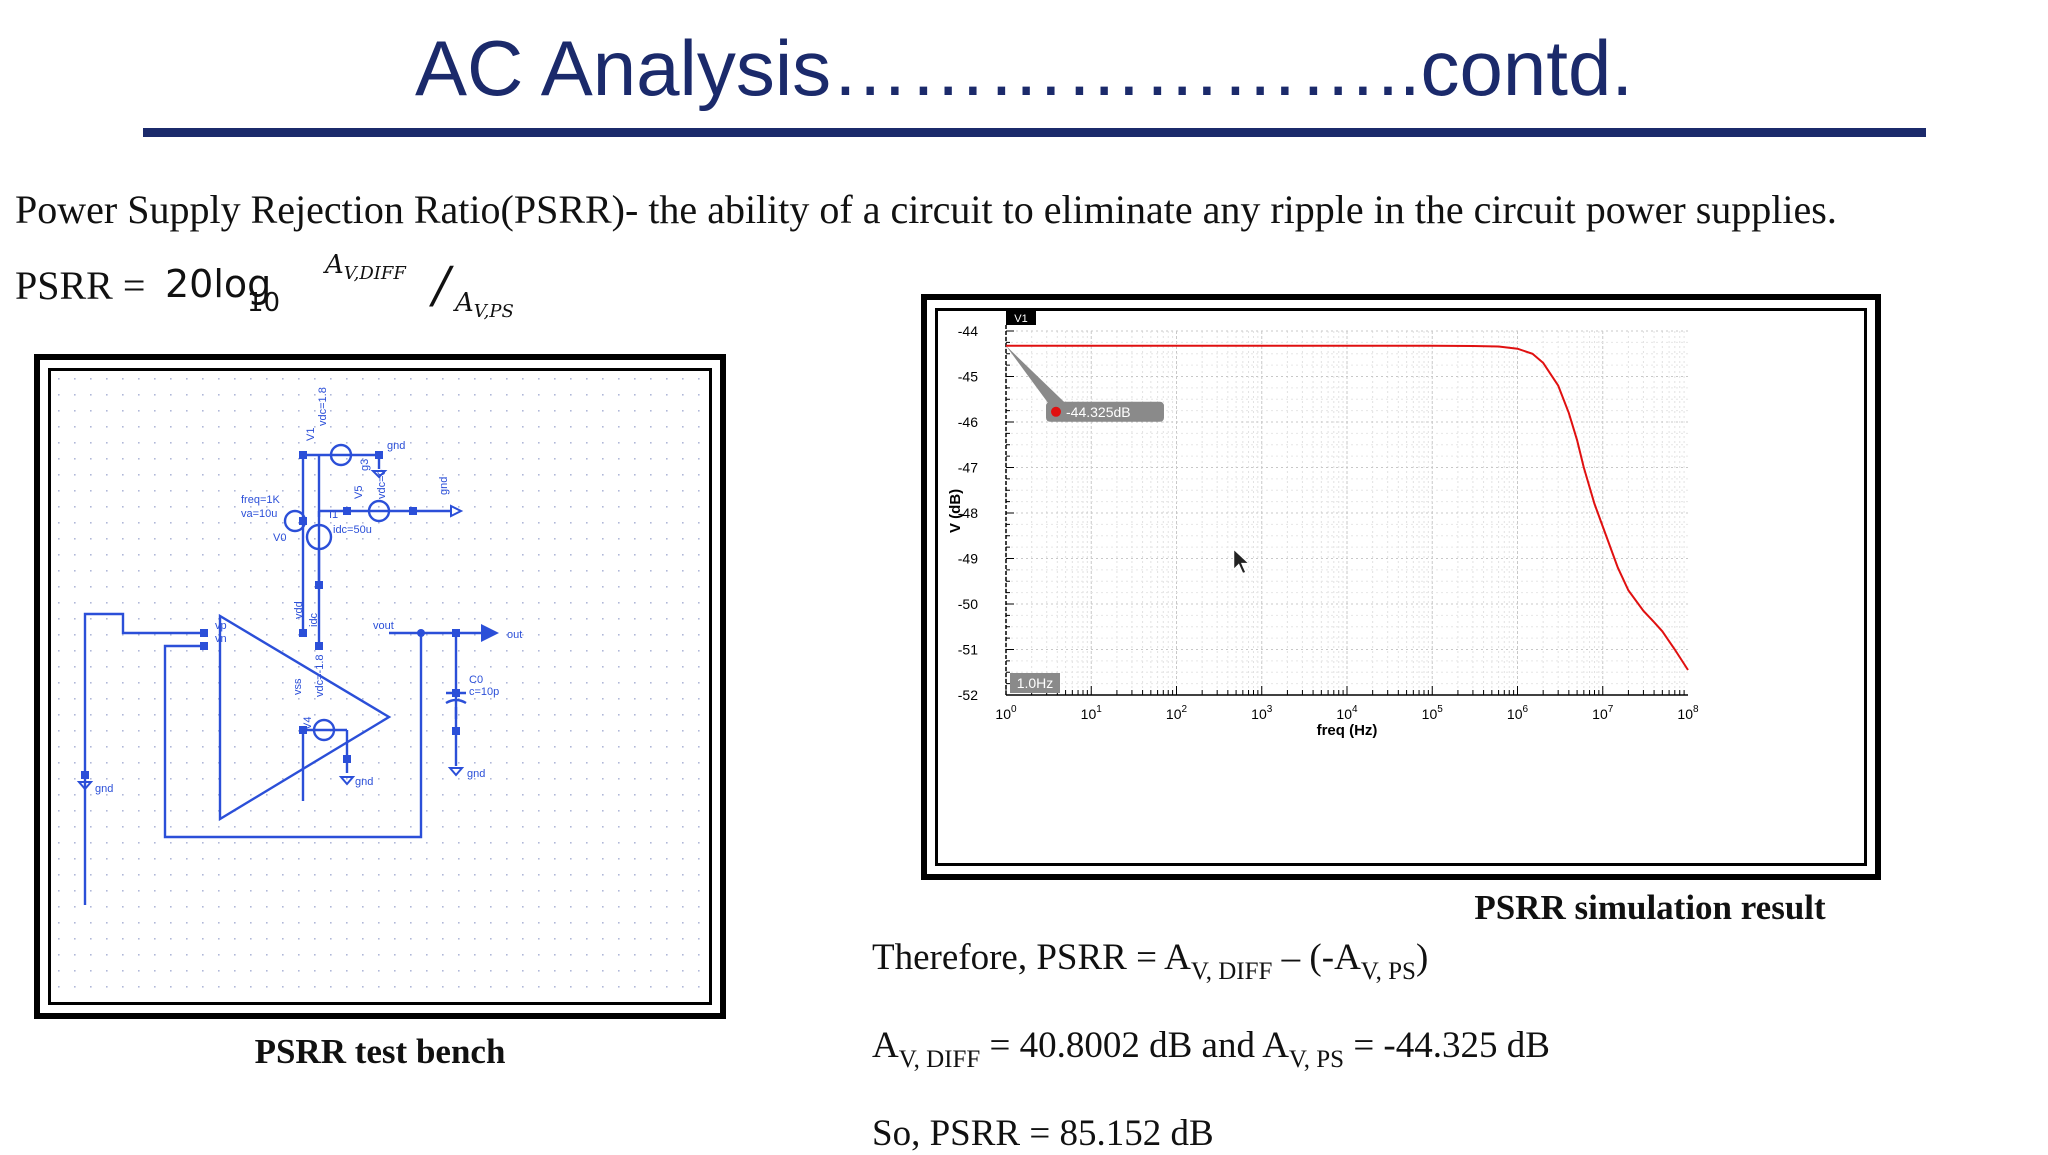 This screenshot has height=1155, width=2048. Describe the element at coordinates (1150, 961) in the screenshot. I see `psrr-relation: Therefore, PSRR = AV, DIFF – (-AV, PS)` at that location.